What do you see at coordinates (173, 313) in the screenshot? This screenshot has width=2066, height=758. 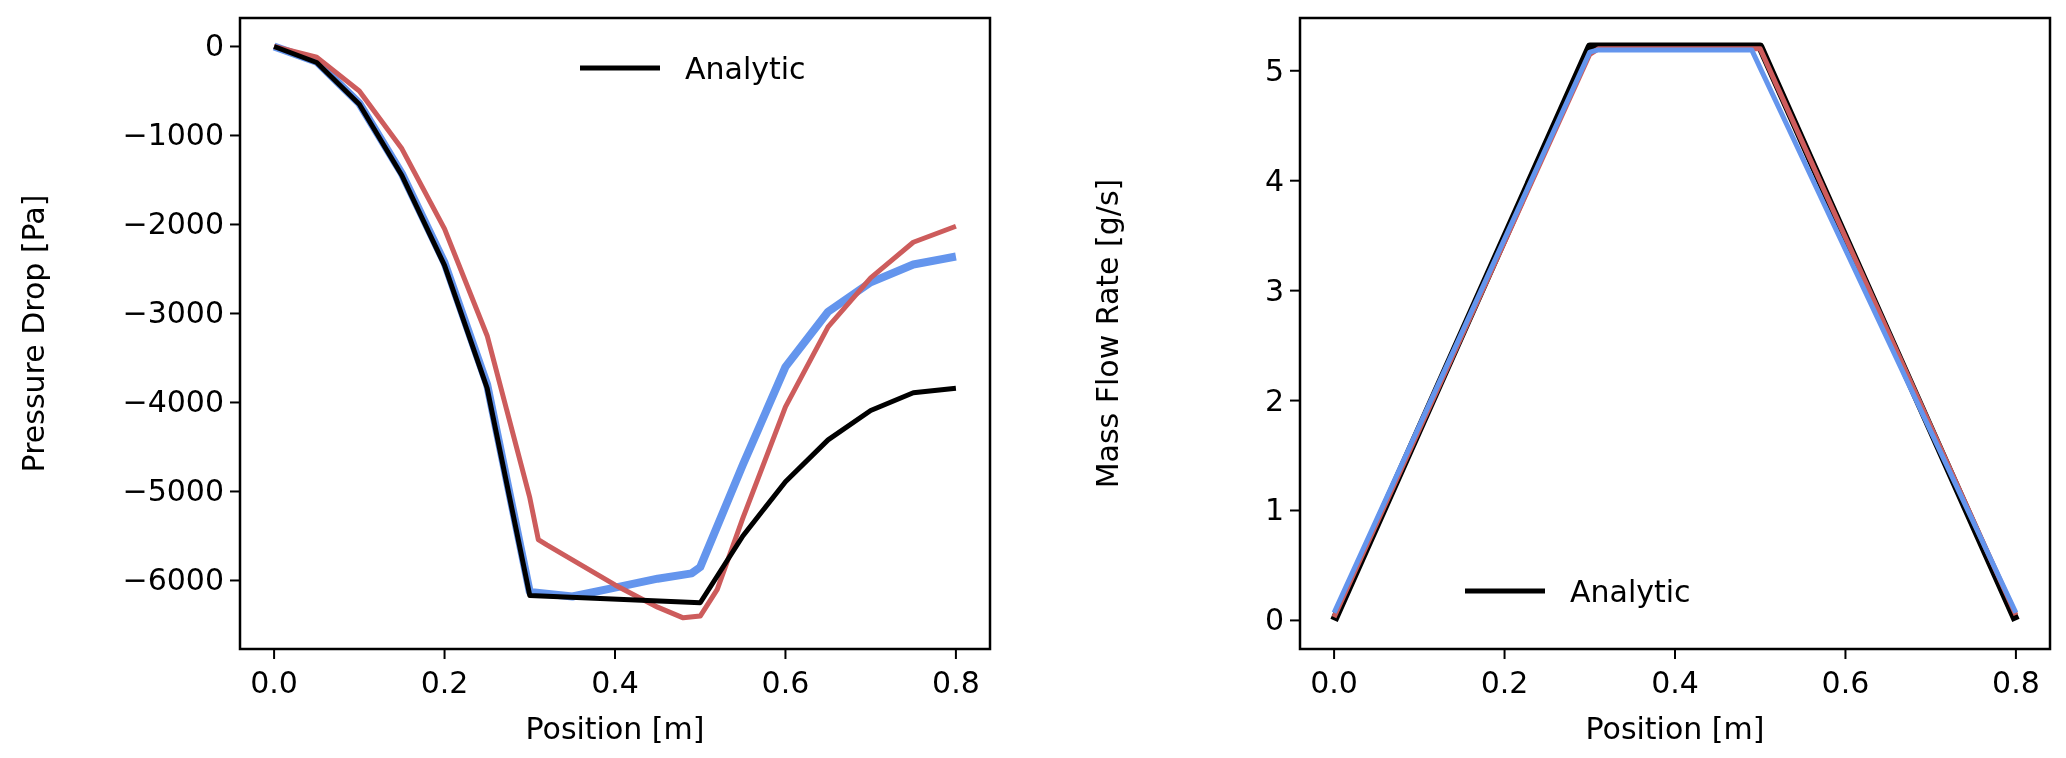 I see `y-tick-label: −3000` at bounding box center [173, 313].